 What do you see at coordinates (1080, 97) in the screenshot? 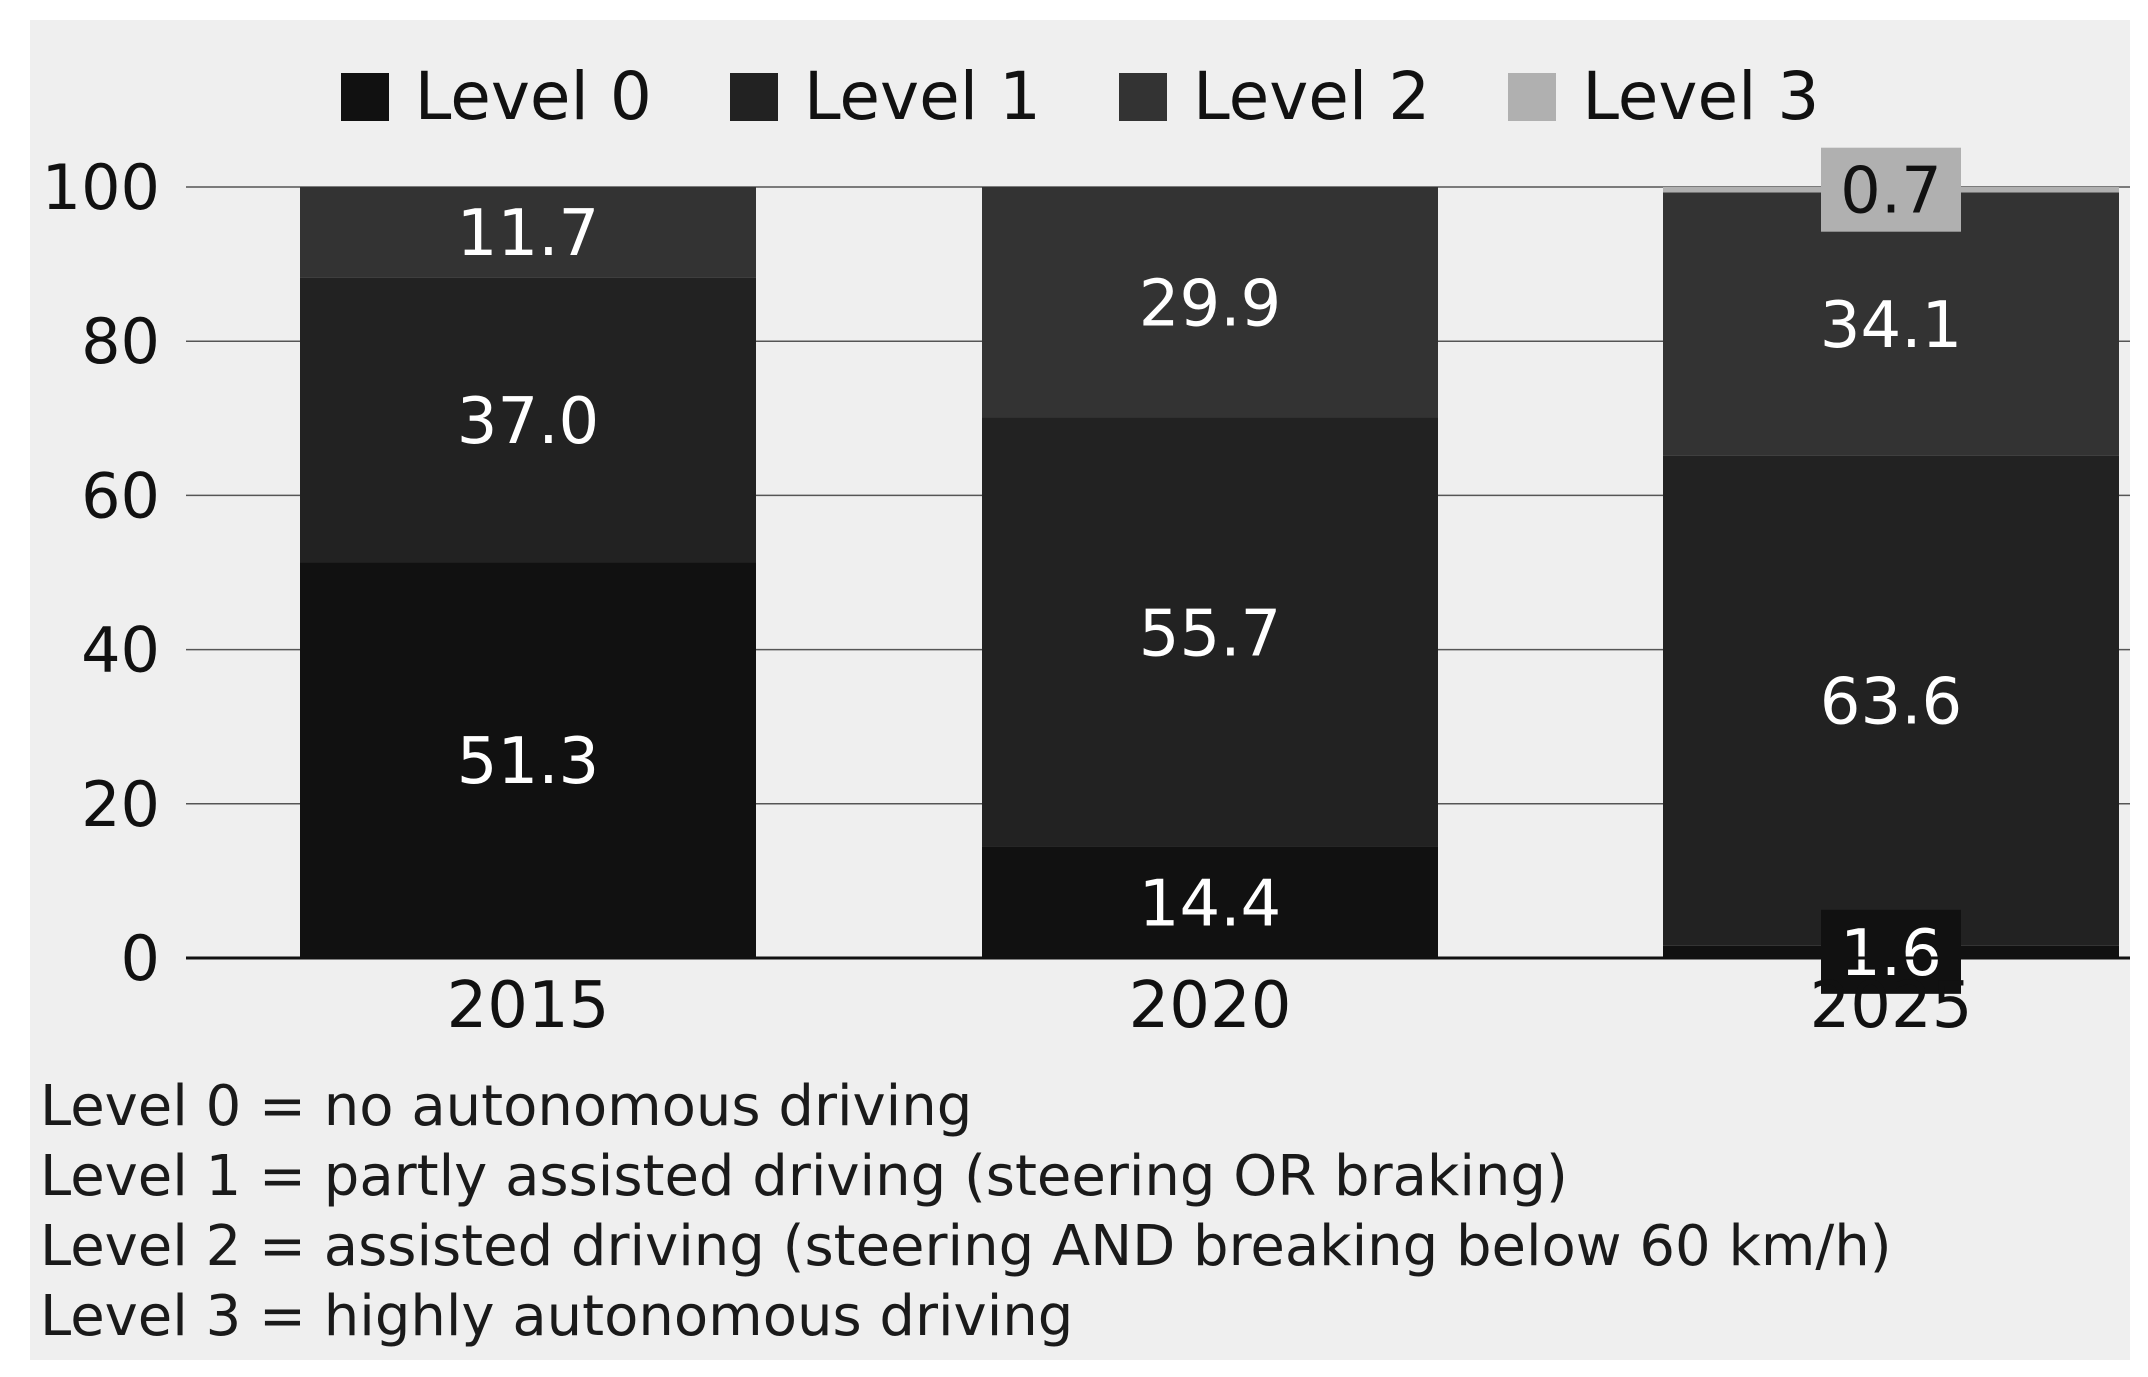
I see `legend: Level 0 Level 1 Level 2 Level 3` at bounding box center [1080, 97].